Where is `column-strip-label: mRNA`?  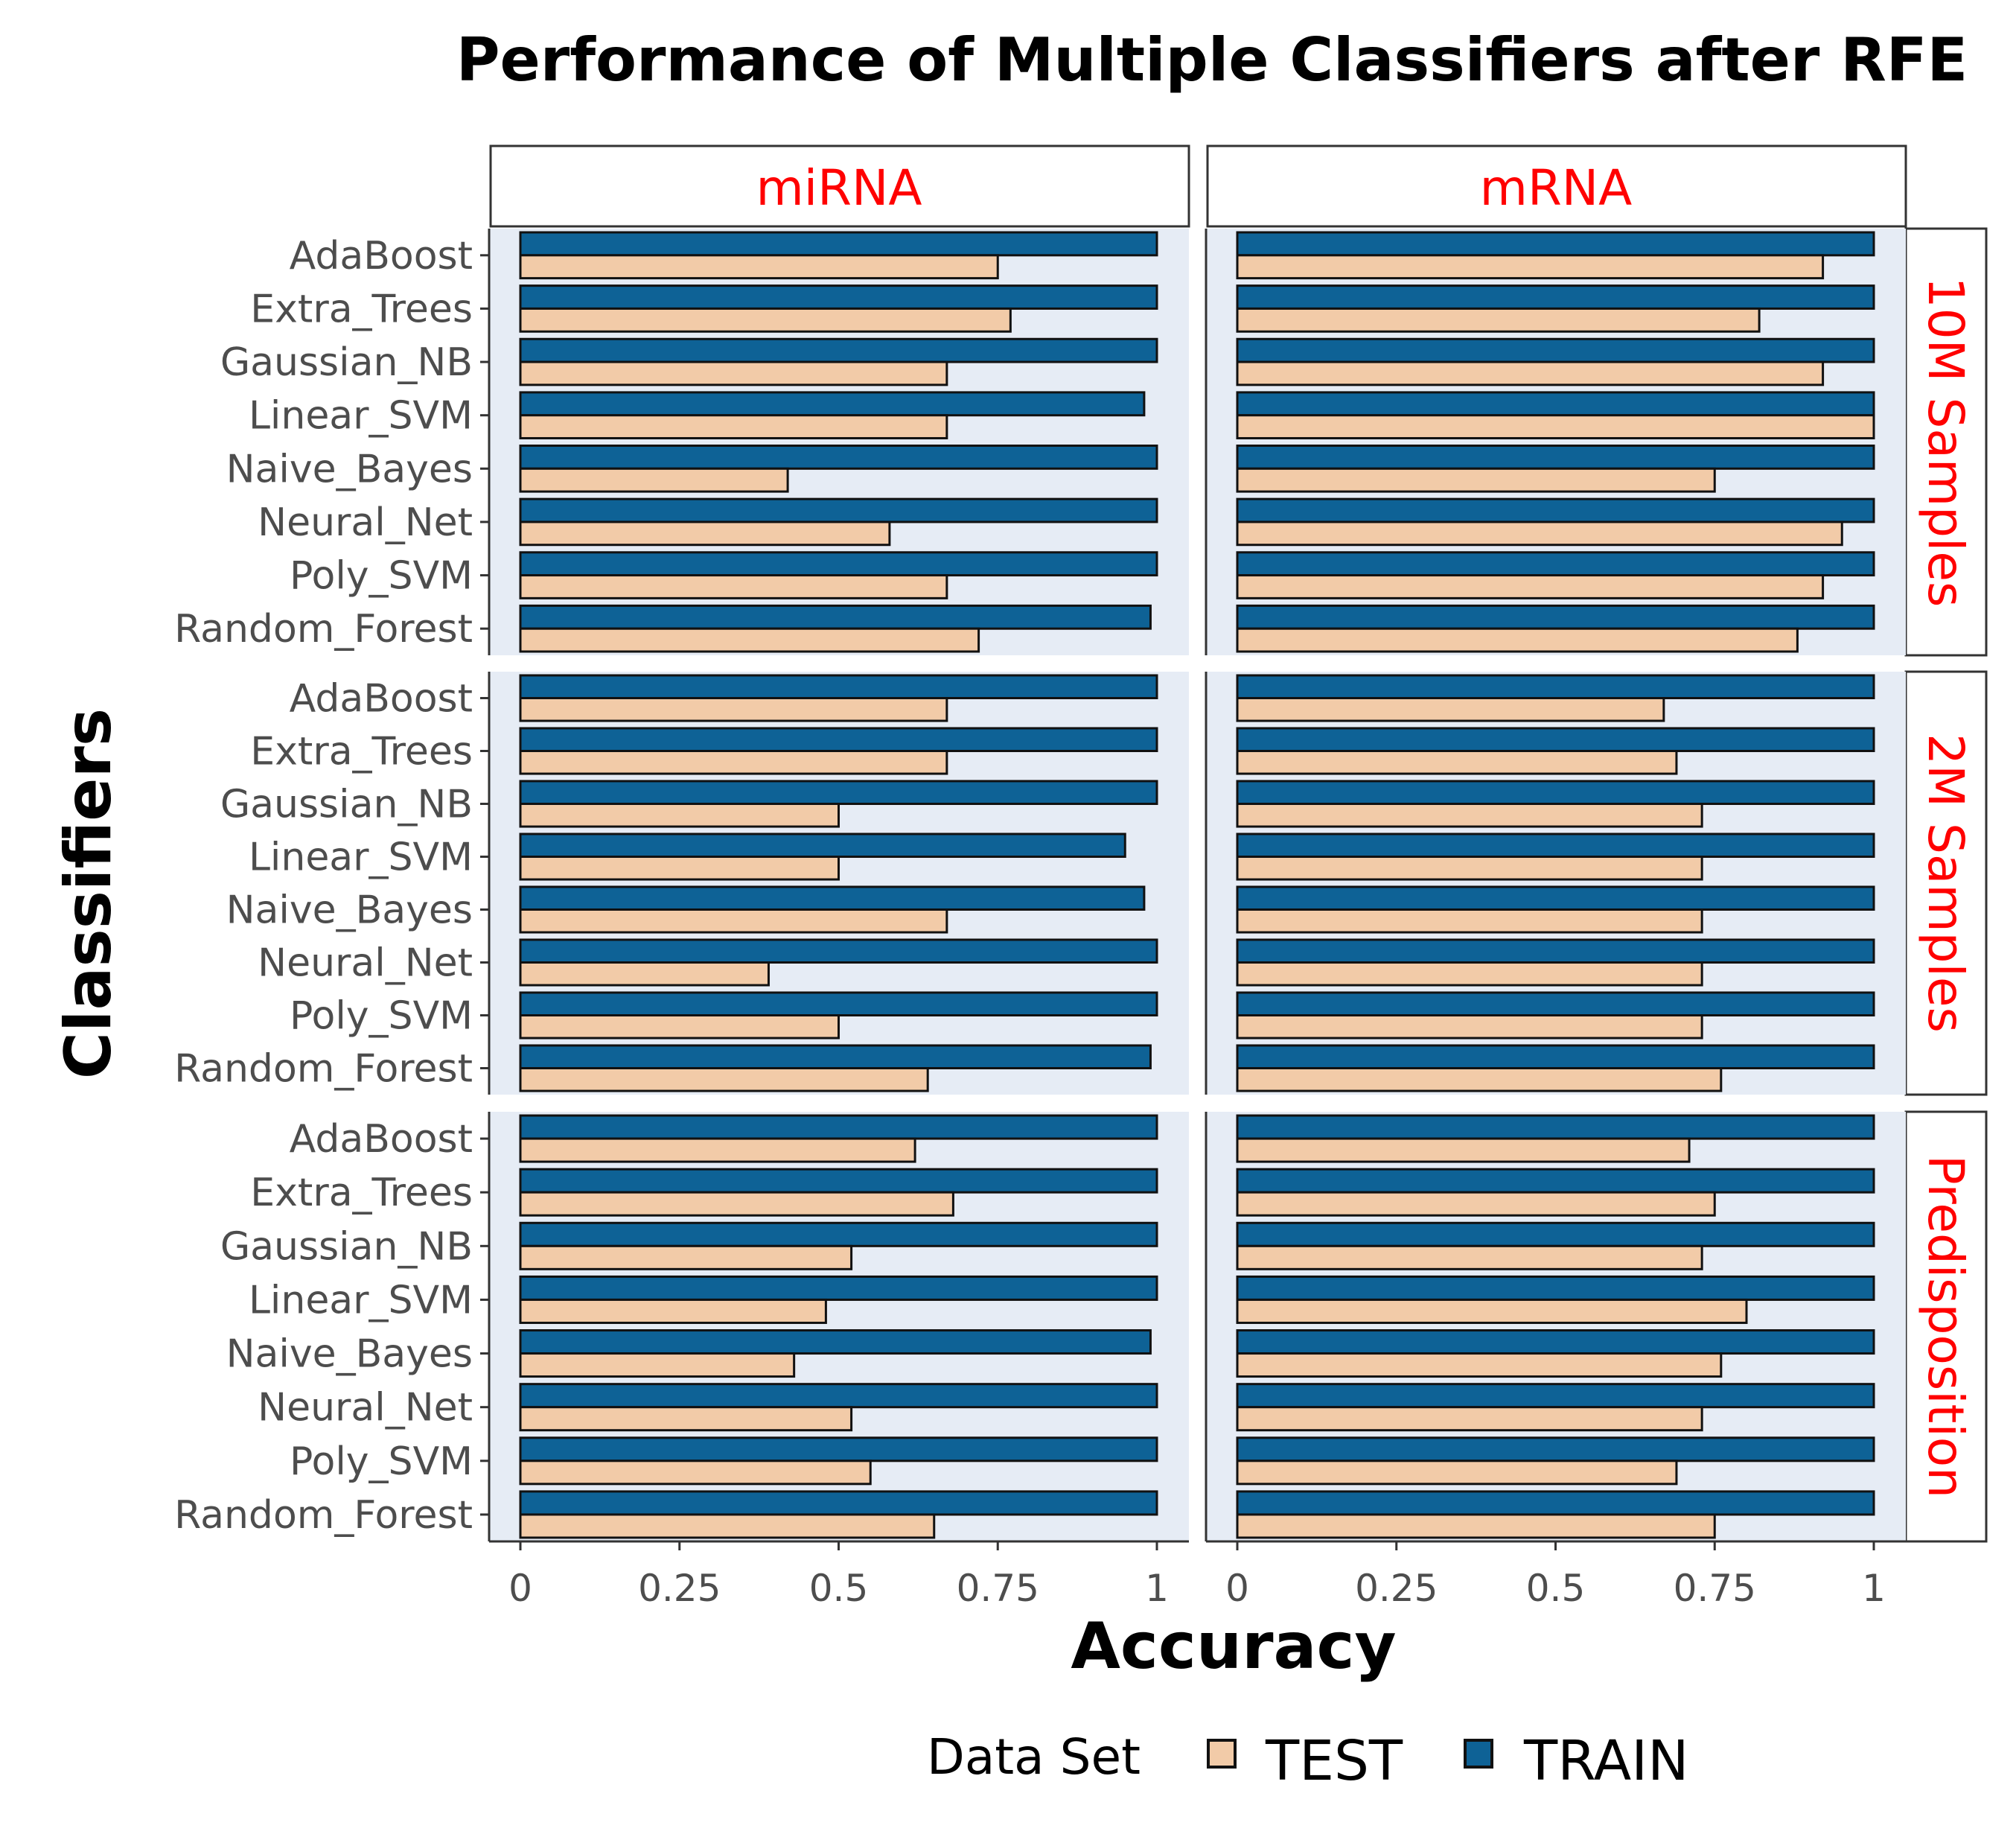
column-strip-label: mRNA is located at coordinates (1556, 188).